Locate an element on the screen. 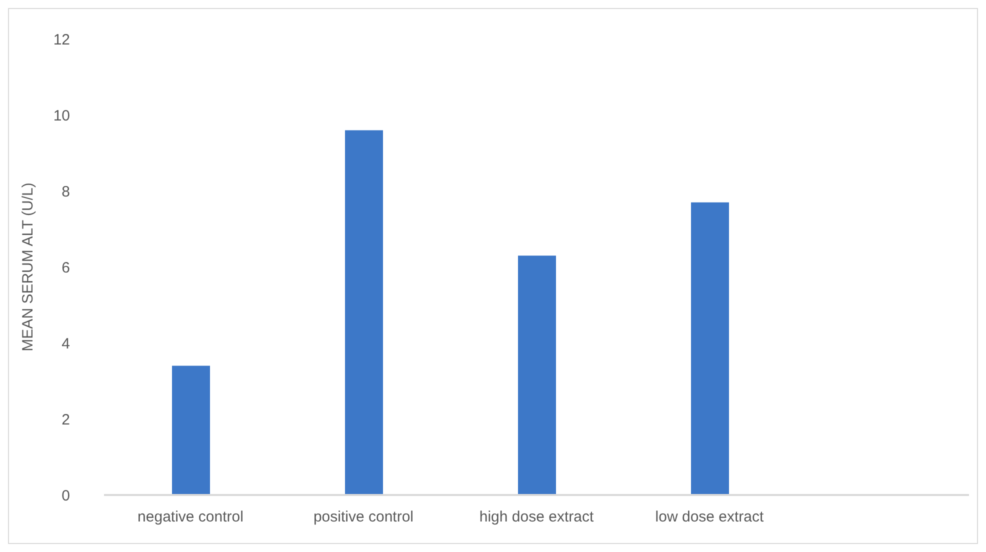 Image resolution: width=986 pixels, height=552 pixels. y-tick-label: 0 is located at coordinates (66, 495).